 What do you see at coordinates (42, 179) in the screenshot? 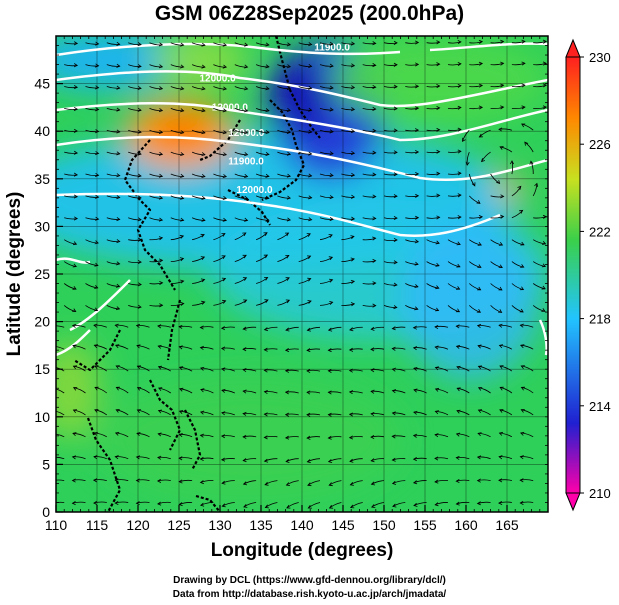
I see `y-tick-label: 35` at bounding box center [42, 179].